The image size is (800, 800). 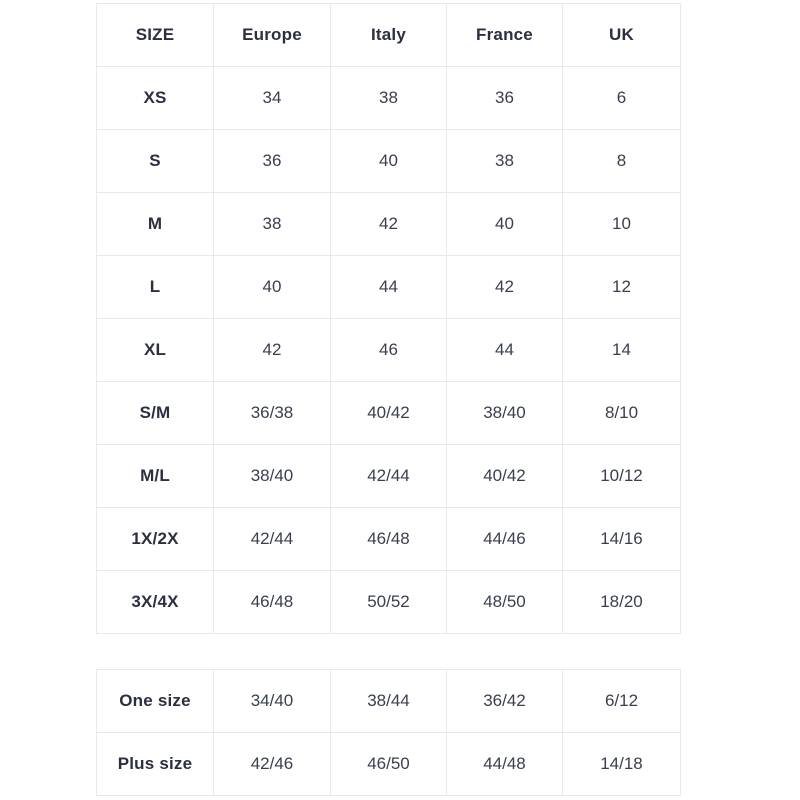 I want to click on table-header: SIZE Europe Italy France UK, so click(x=388, y=35).